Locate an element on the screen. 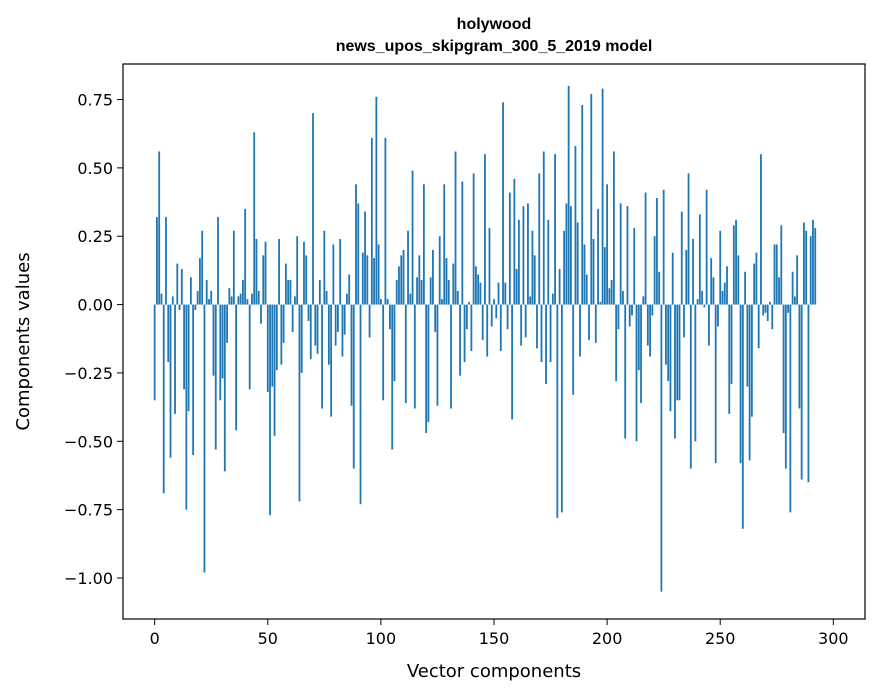 The height and width of the screenshot is (696, 880). y-tick-label: 0.75 is located at coordinates (95, 100).